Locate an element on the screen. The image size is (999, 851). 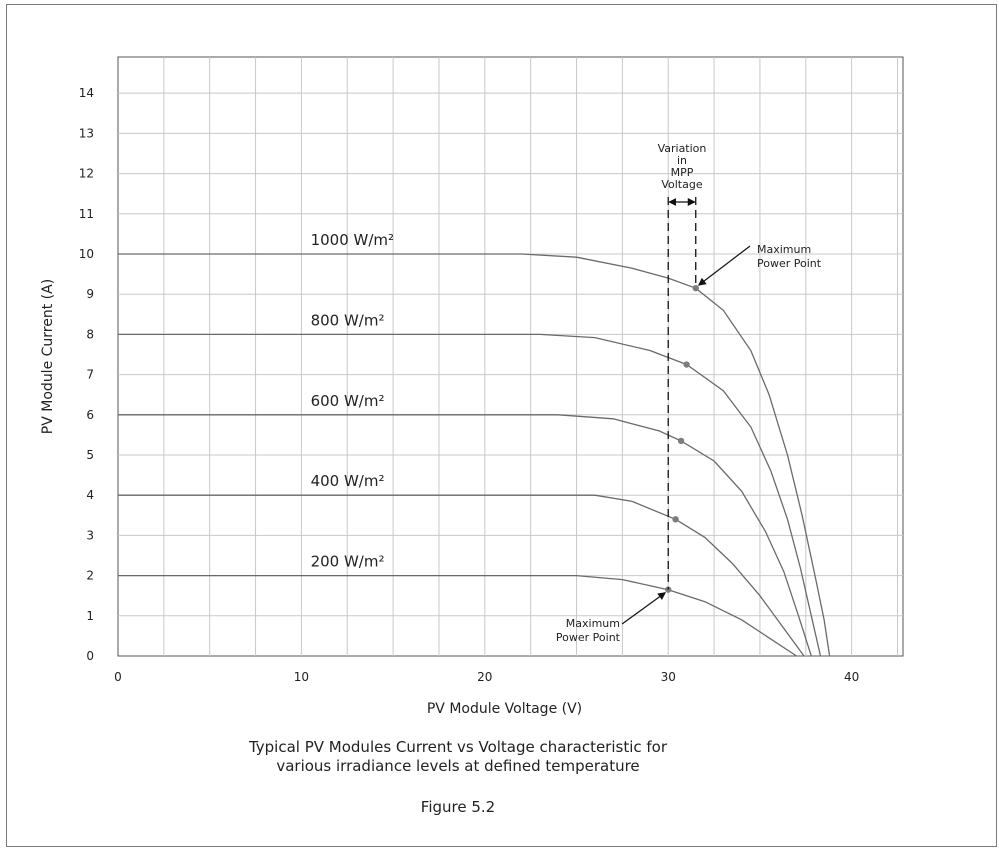
x-tick-label: 40 is located at coordinates (851, 677).